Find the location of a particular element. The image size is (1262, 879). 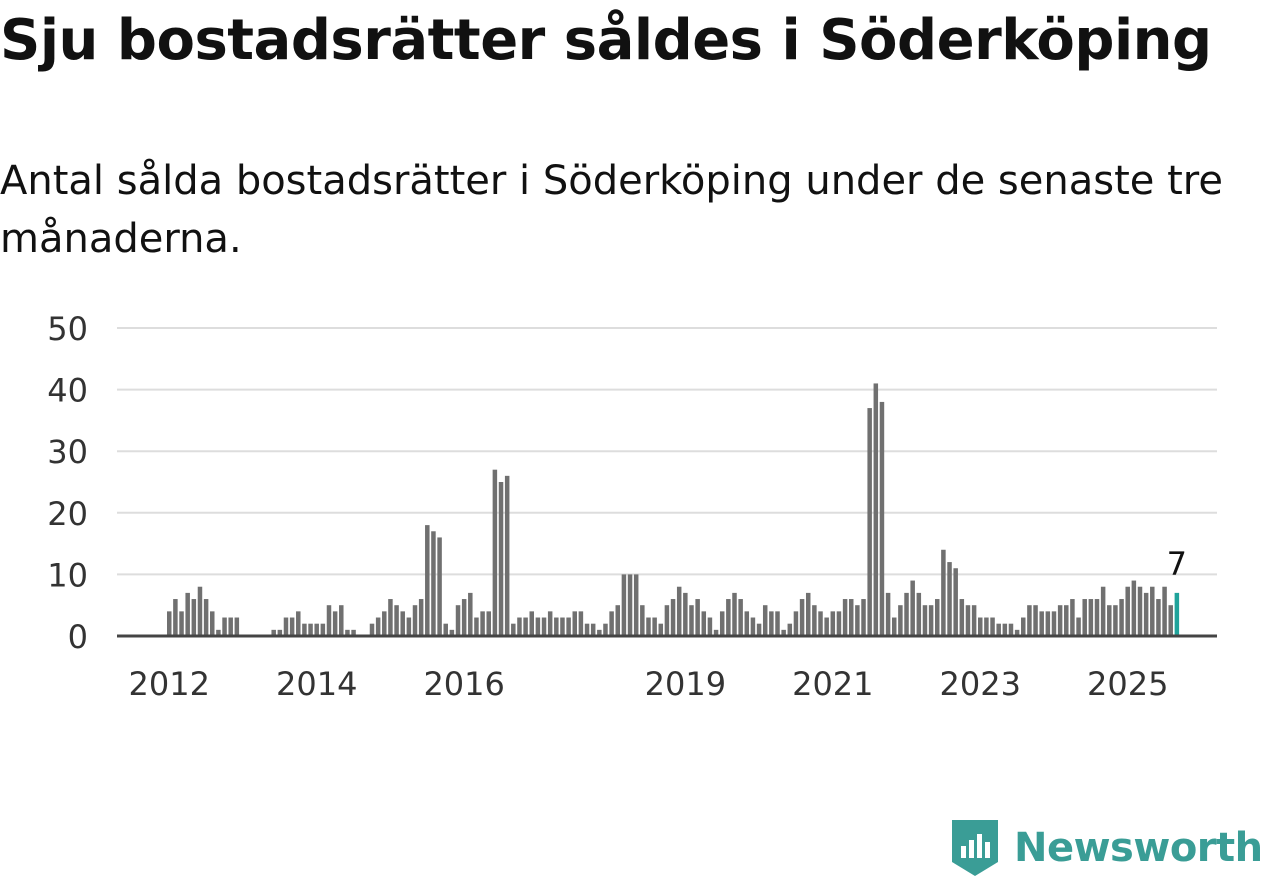

x-tick-label: 2019 is located at coordinates (685, 684).